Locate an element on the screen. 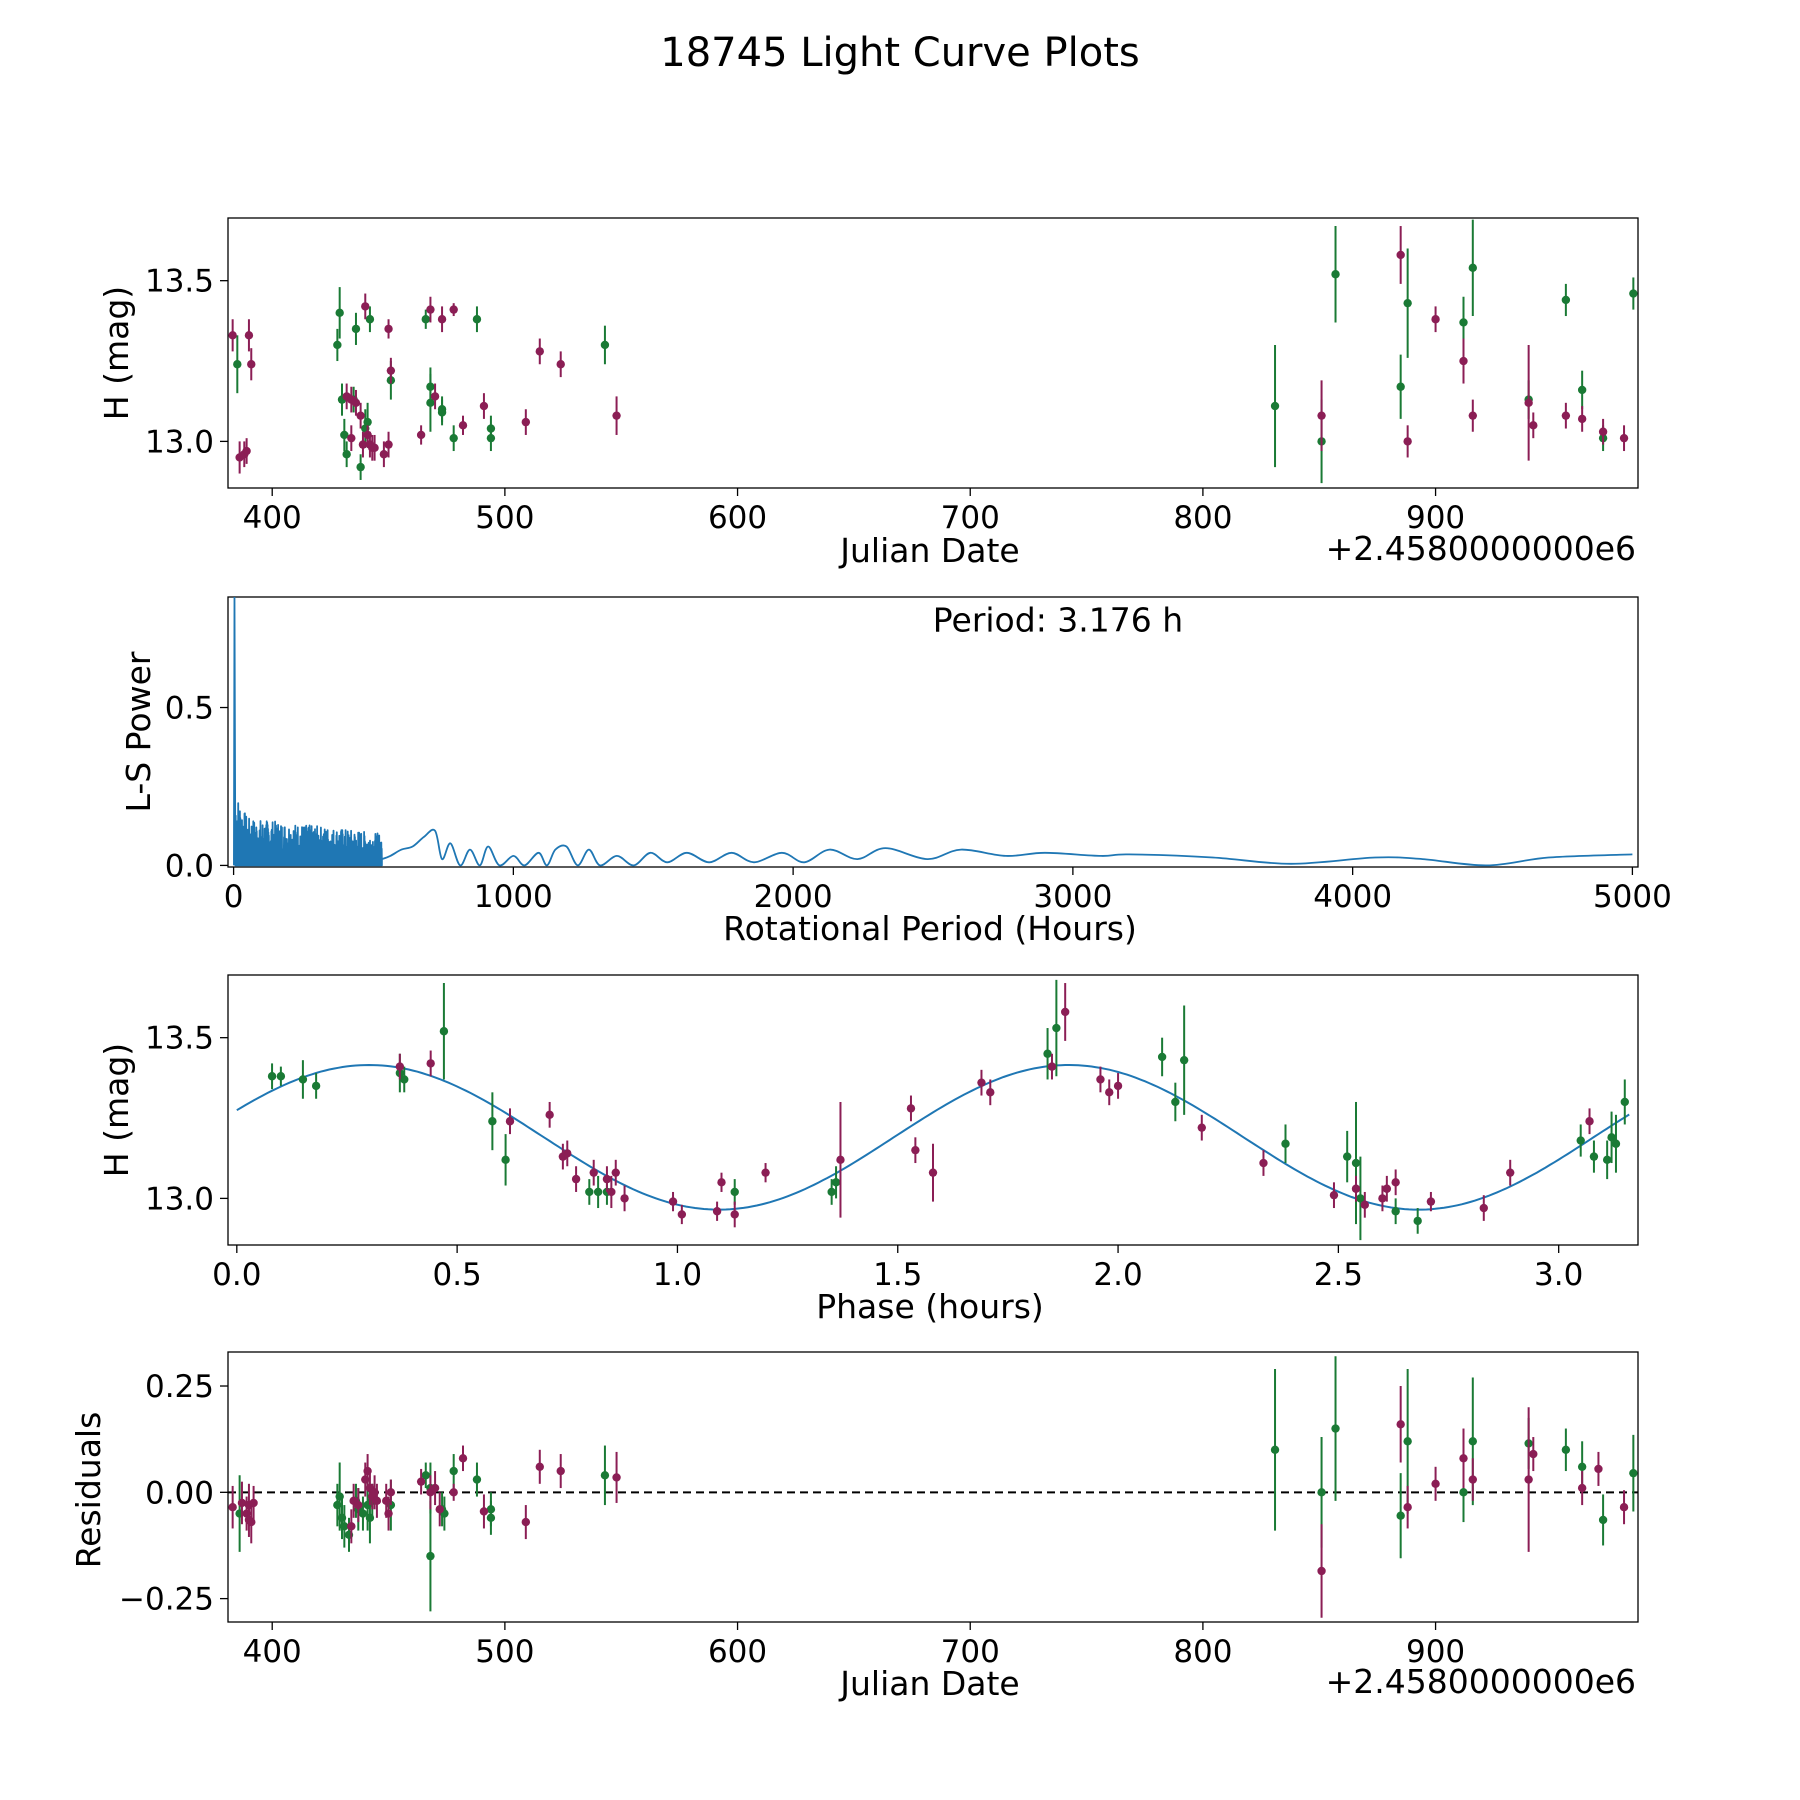 The image size is (1800, 1800). phased-xtick-label: 2.0 is located at coordinates (1117, 1275).